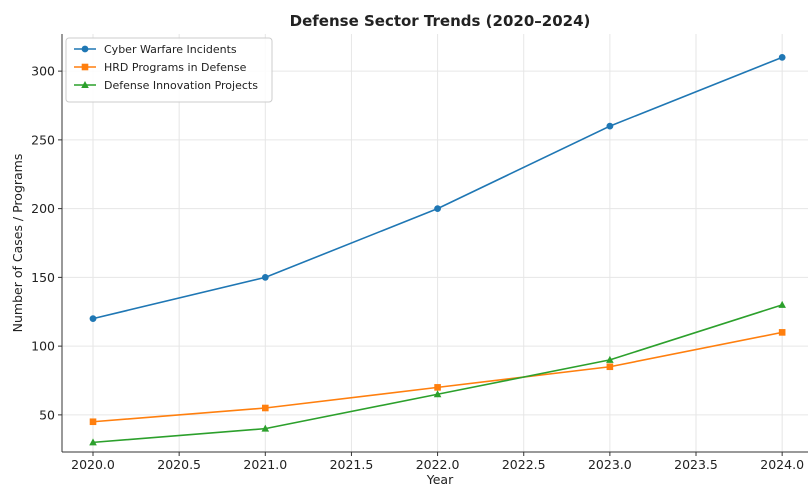 This screenshot has width=810, height=484. What do you see at coordinates (43, 346) in the screenshot?
I see `y-tick-label: 100` at bounding box center [43, 346].